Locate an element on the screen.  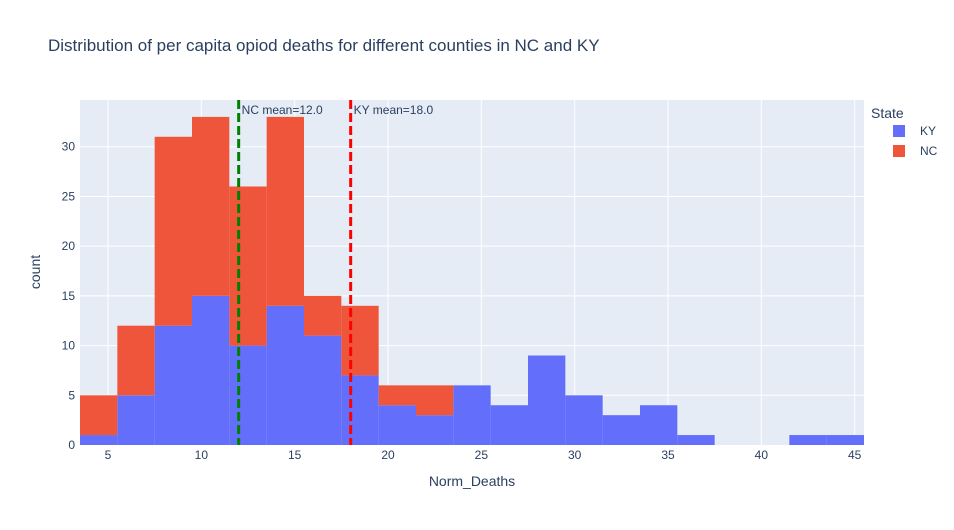
y-tick-label: 5 is located at coordinates (71, 395).